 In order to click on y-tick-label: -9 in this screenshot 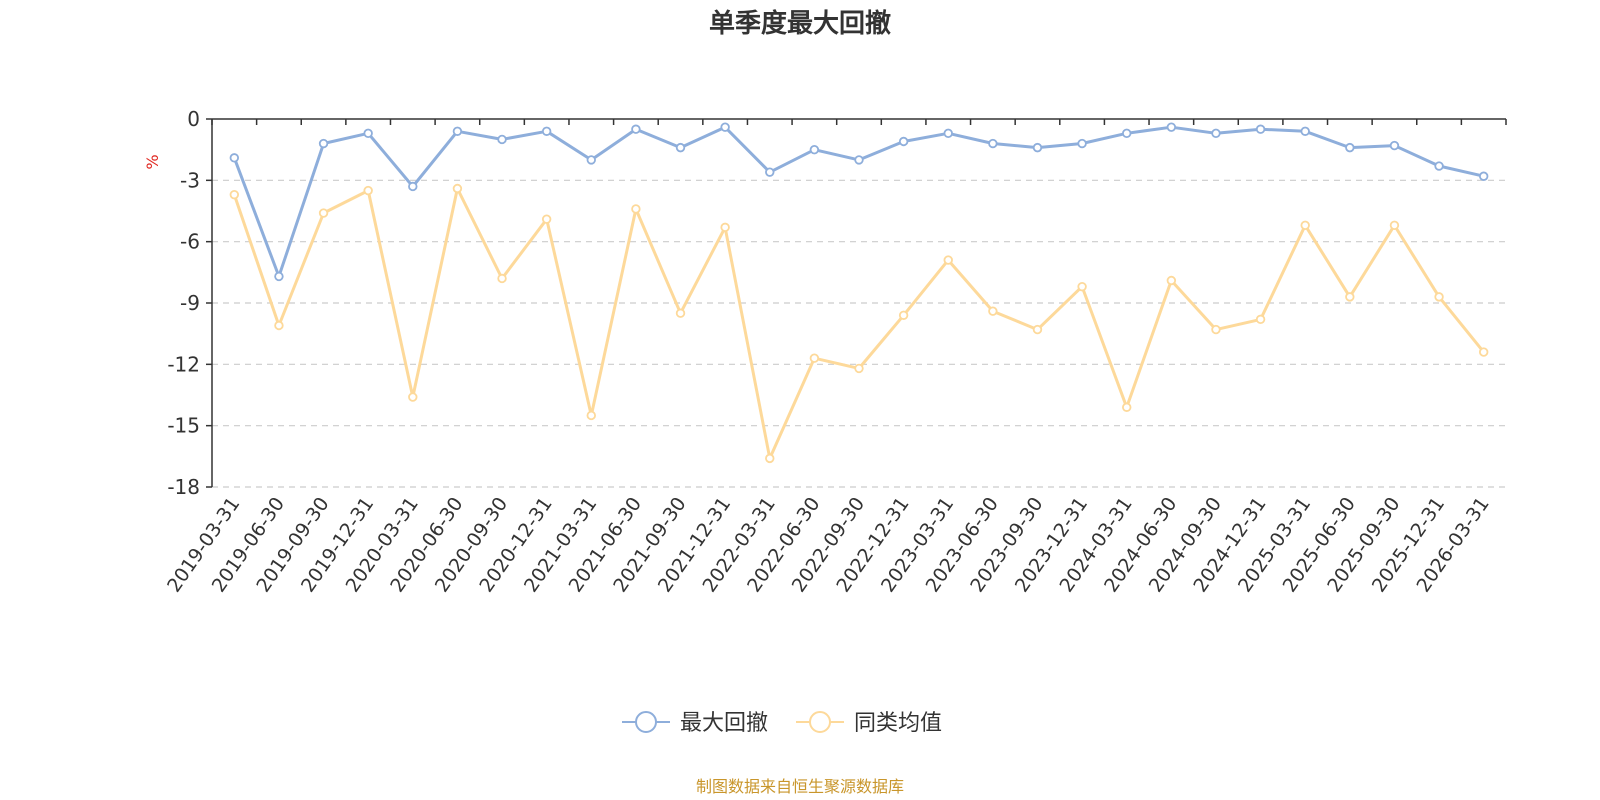, I will do `click(190, 303)`.